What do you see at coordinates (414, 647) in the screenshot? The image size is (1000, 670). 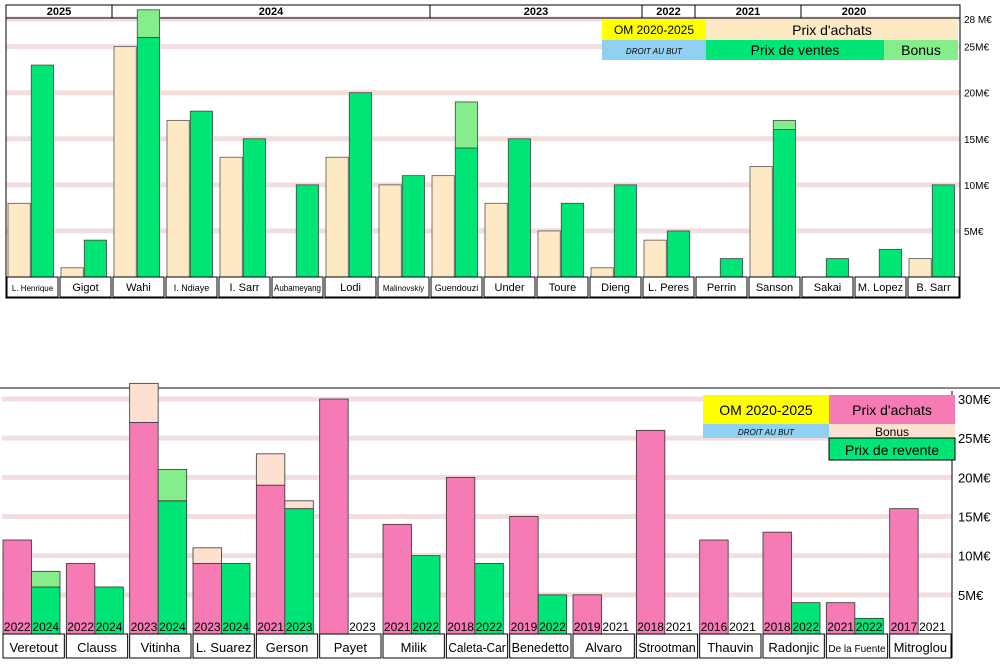 I see `player-label: Milik` at bounding box center [414, 647].